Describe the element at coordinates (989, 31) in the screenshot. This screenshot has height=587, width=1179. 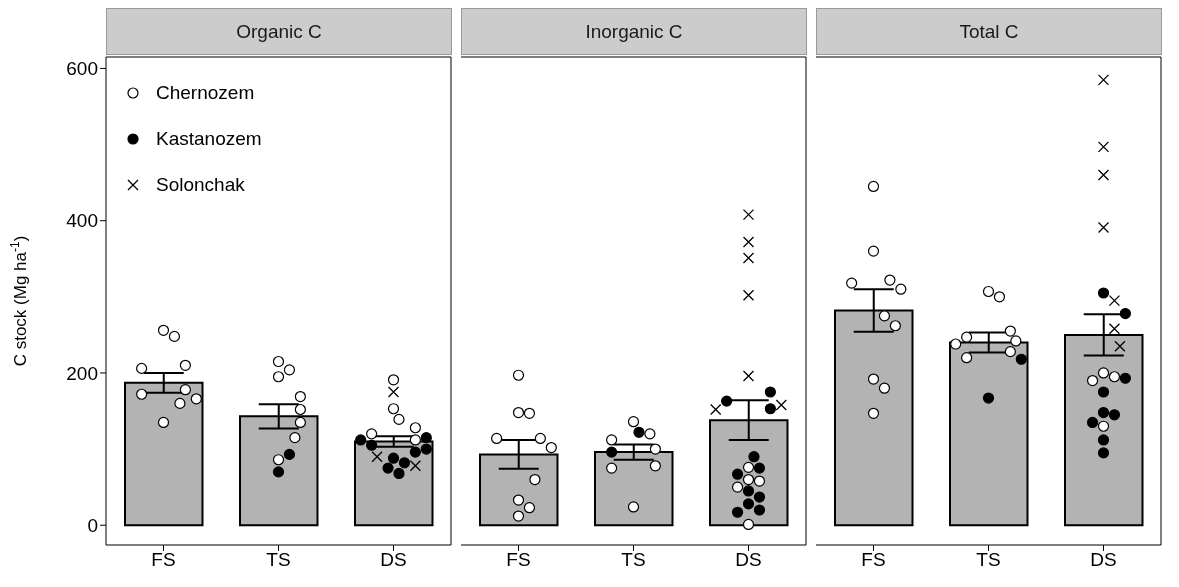
I see `chart-title: Total C` at that location.